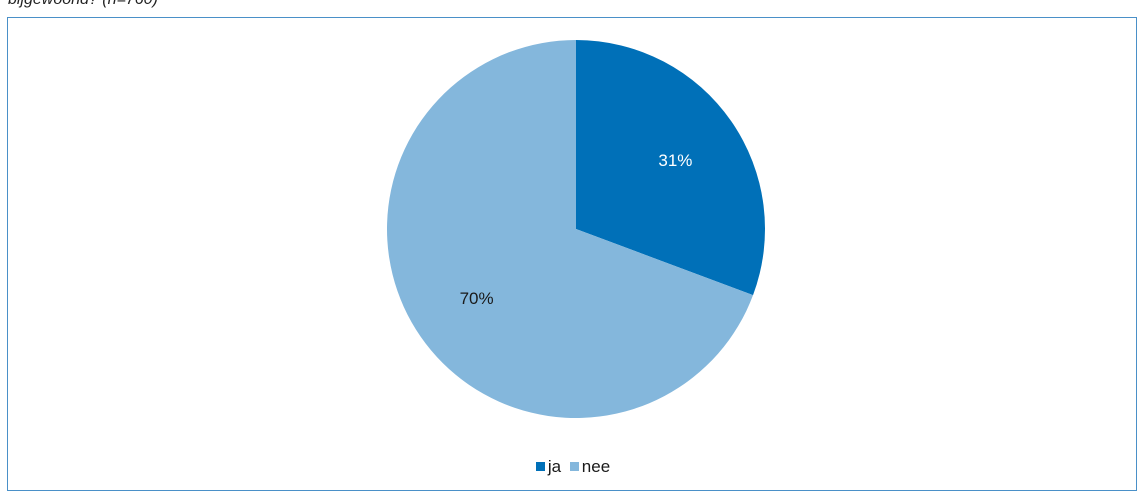 The width and height of the screenshot is (1140, 493). Describe the element at coordinates (596, 466) in the screenshot. I see `legend-label-nee: nee` at that location.